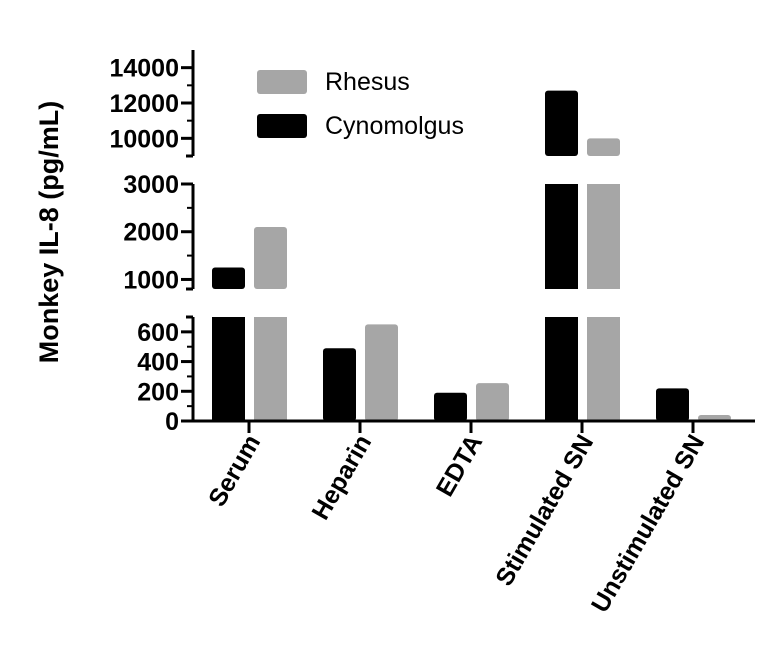 This screenshot has width=768, height=661. What do you see at coordinates (49, 232) in the screenshot?
I see `y-axis-label: Monkey IL-8 (pg/mL)` at bounding box center [49, 232].